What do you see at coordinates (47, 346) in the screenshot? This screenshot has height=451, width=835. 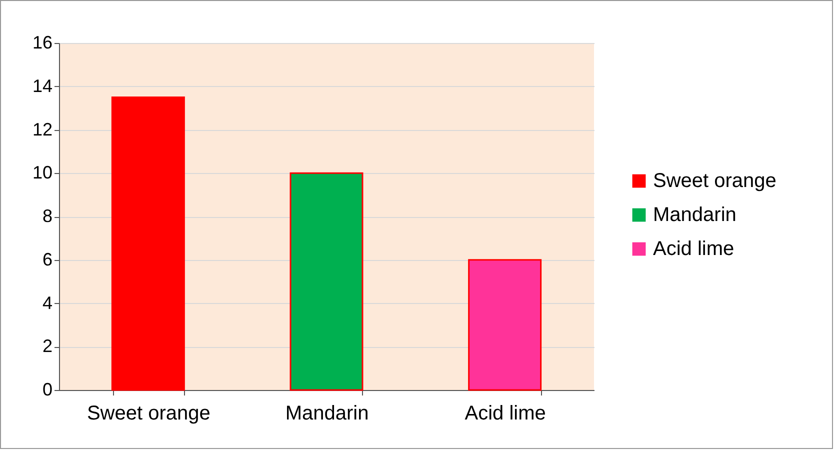 I see `y-tick-label: 2` at bounding box center [47, 346].